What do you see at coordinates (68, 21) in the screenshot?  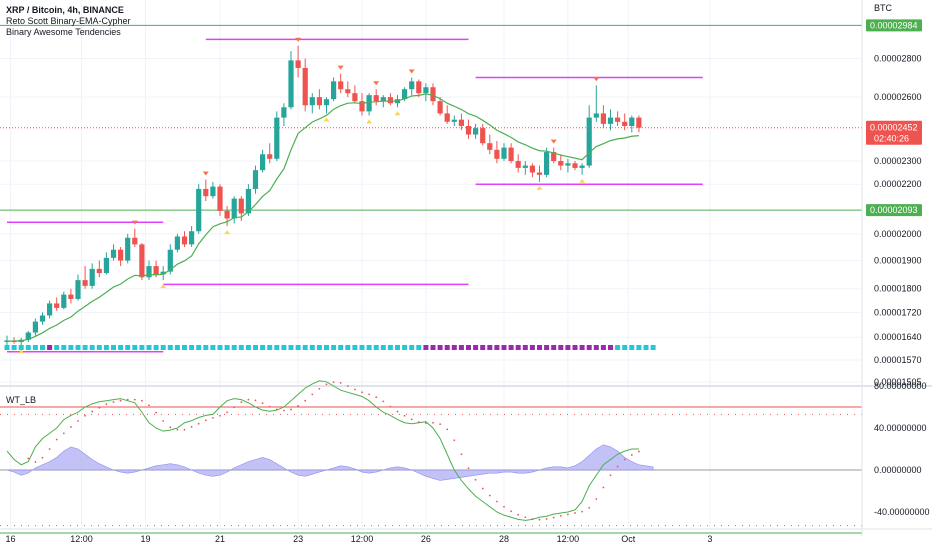 I see `indicator-ema-cypher-label: Reto Scott Binary-EMA-Cypher` at bounding box center [68, 21].